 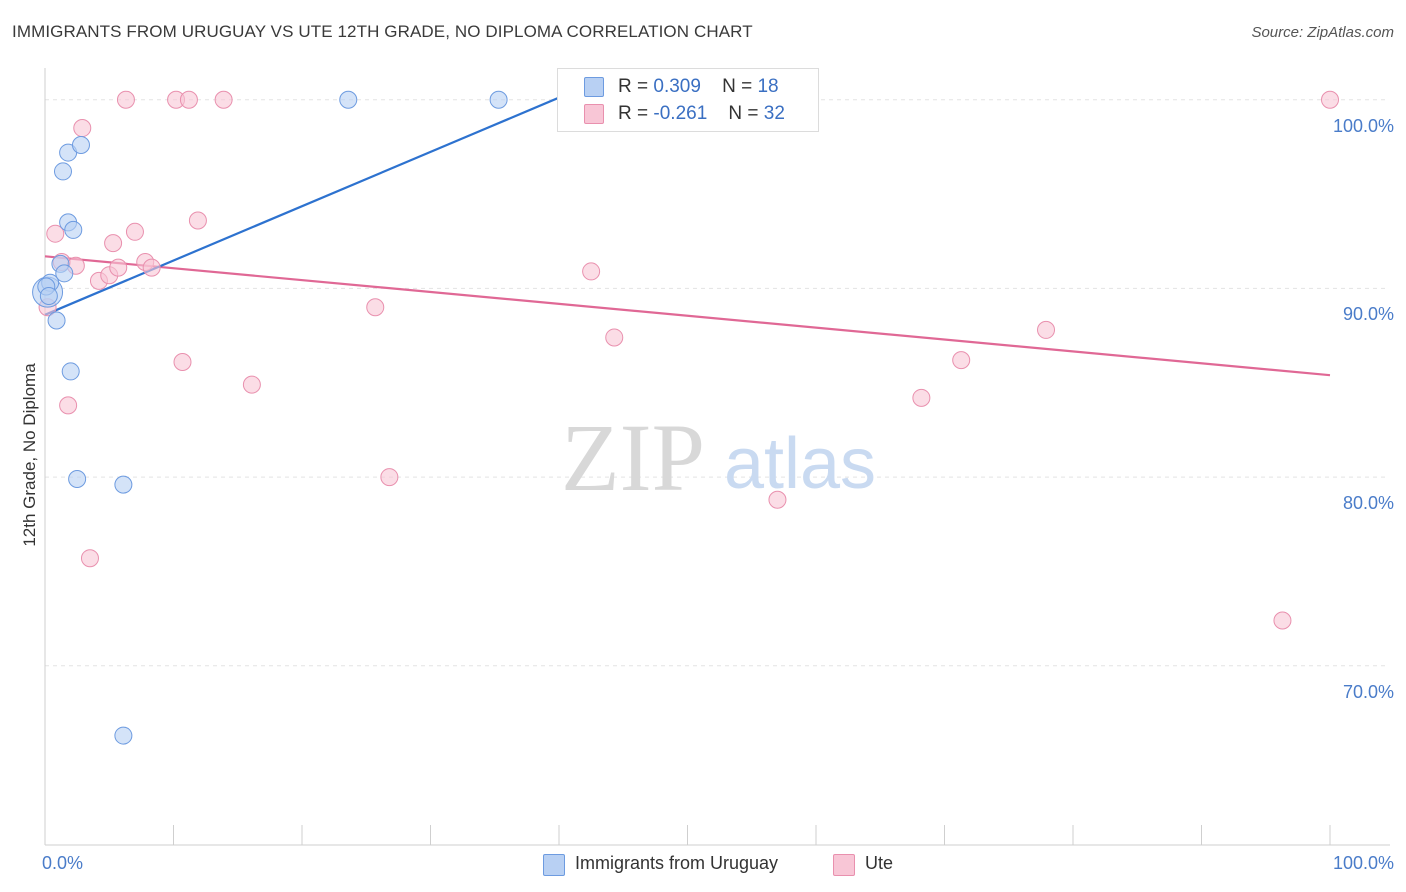 I want to click on legend-swatch-uruguay, so click(x=554, y=865).